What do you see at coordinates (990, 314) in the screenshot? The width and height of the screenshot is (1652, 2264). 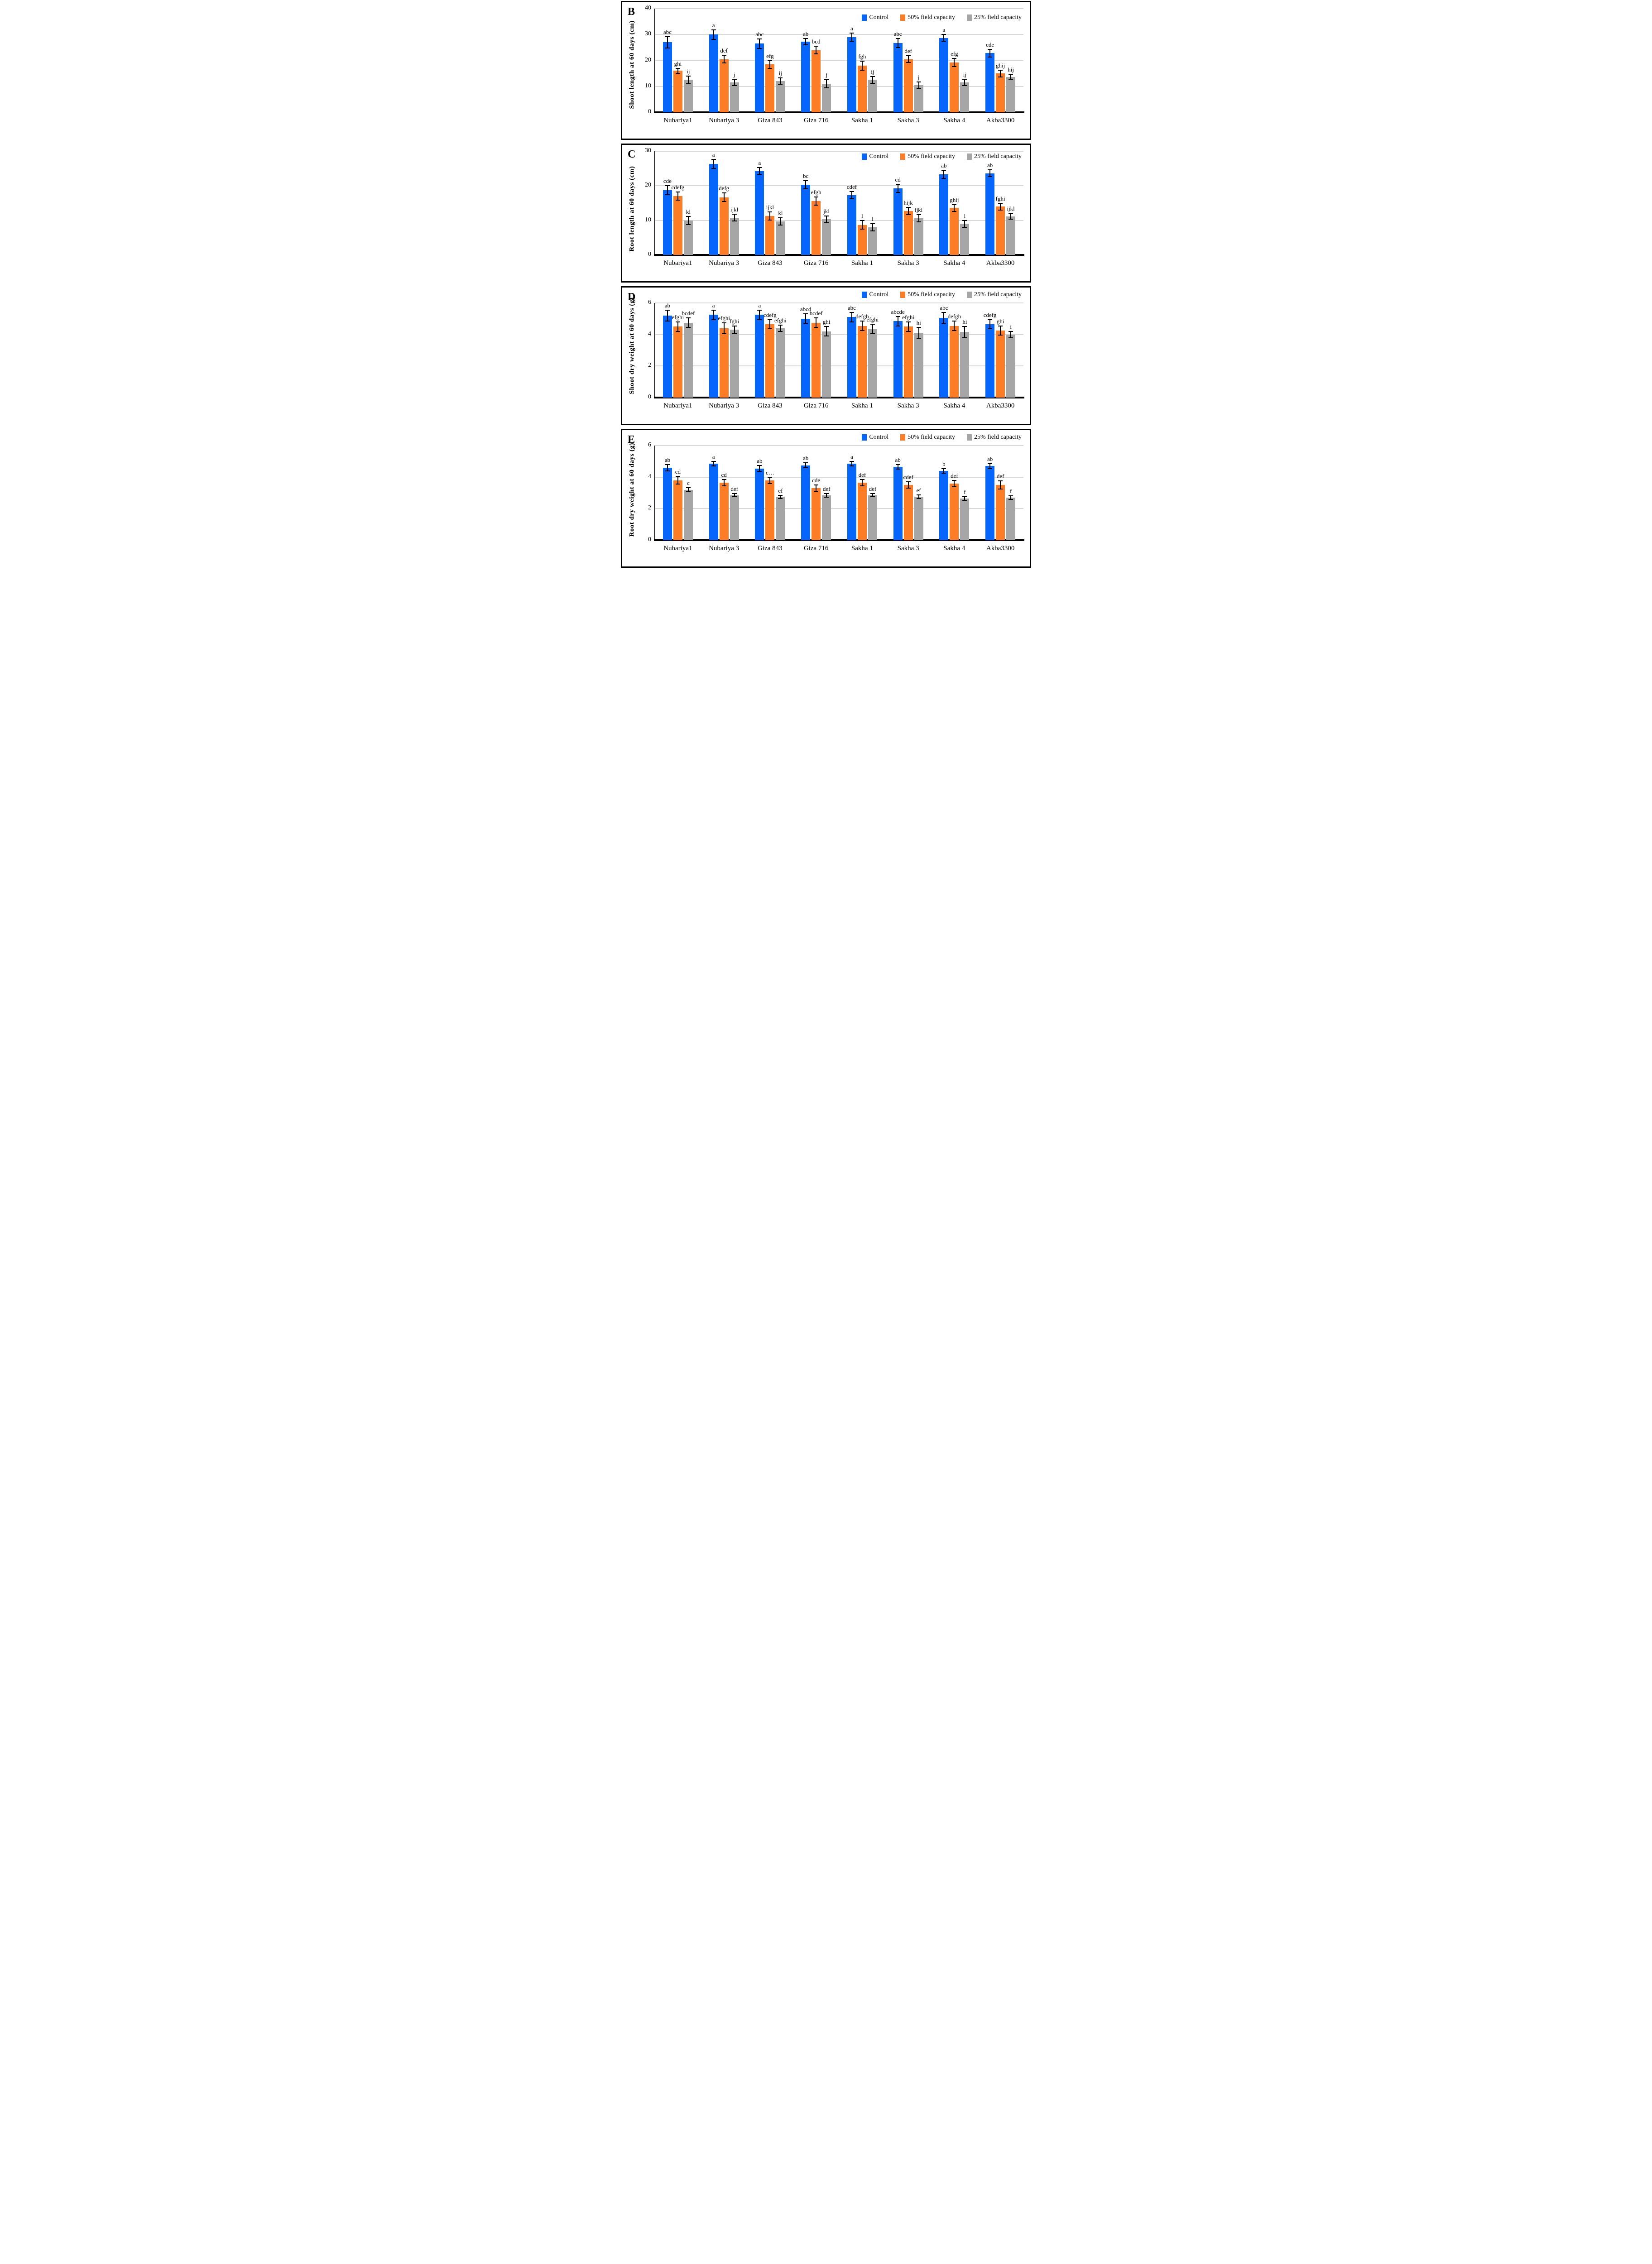 I see `significance-letter: cdefg` at bounding box center [990, 314].